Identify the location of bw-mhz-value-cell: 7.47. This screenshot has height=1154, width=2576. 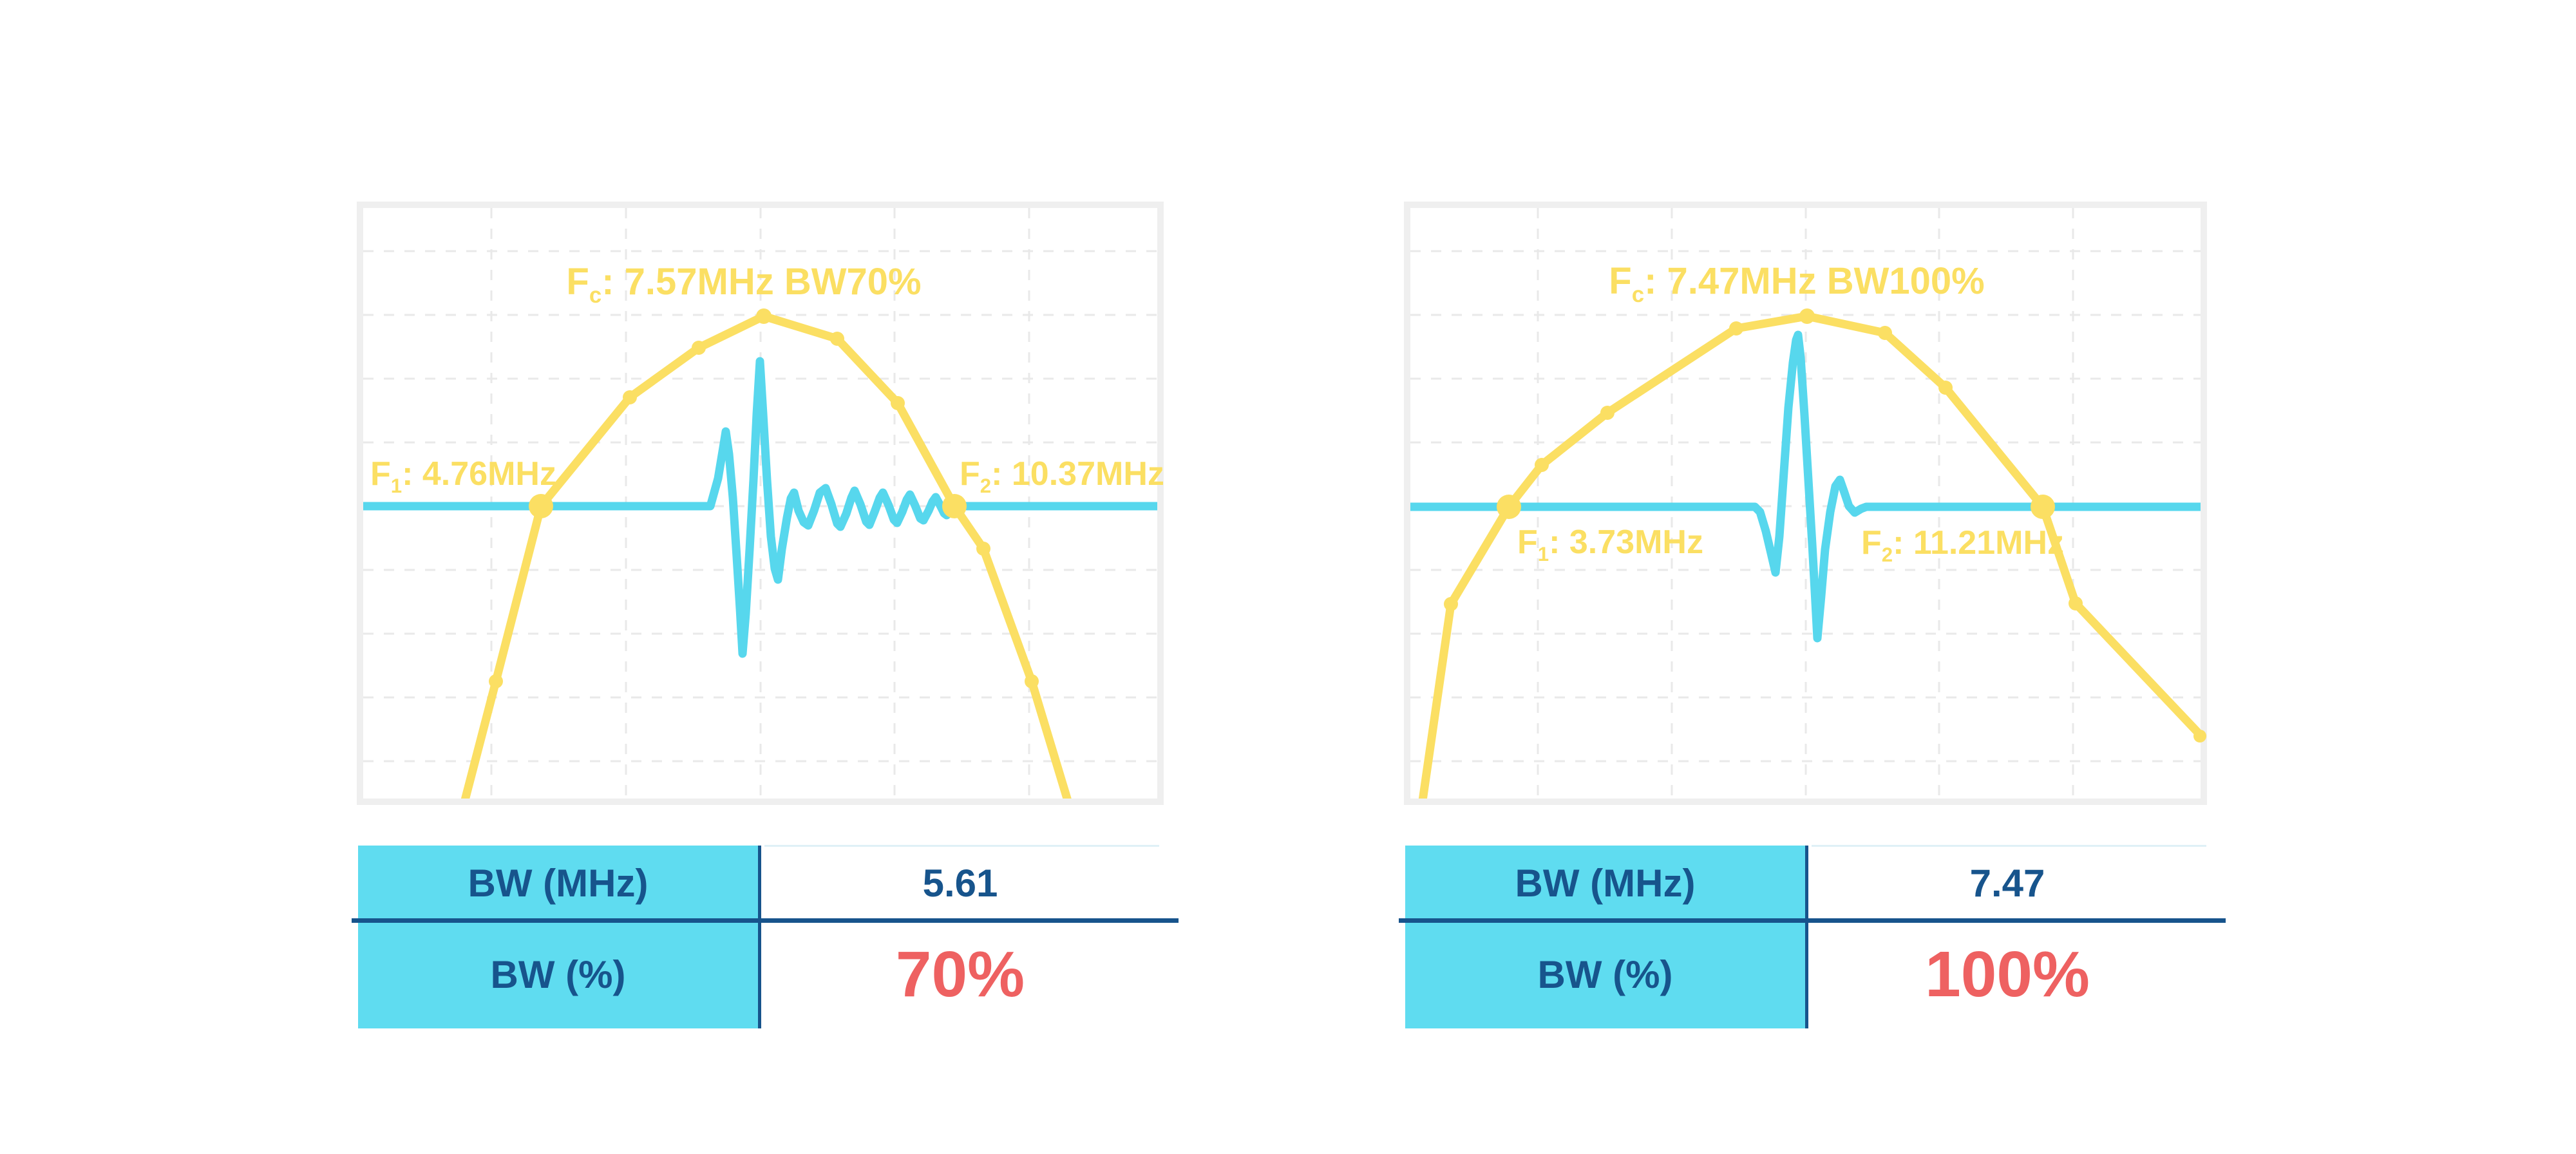
(2007, 883).